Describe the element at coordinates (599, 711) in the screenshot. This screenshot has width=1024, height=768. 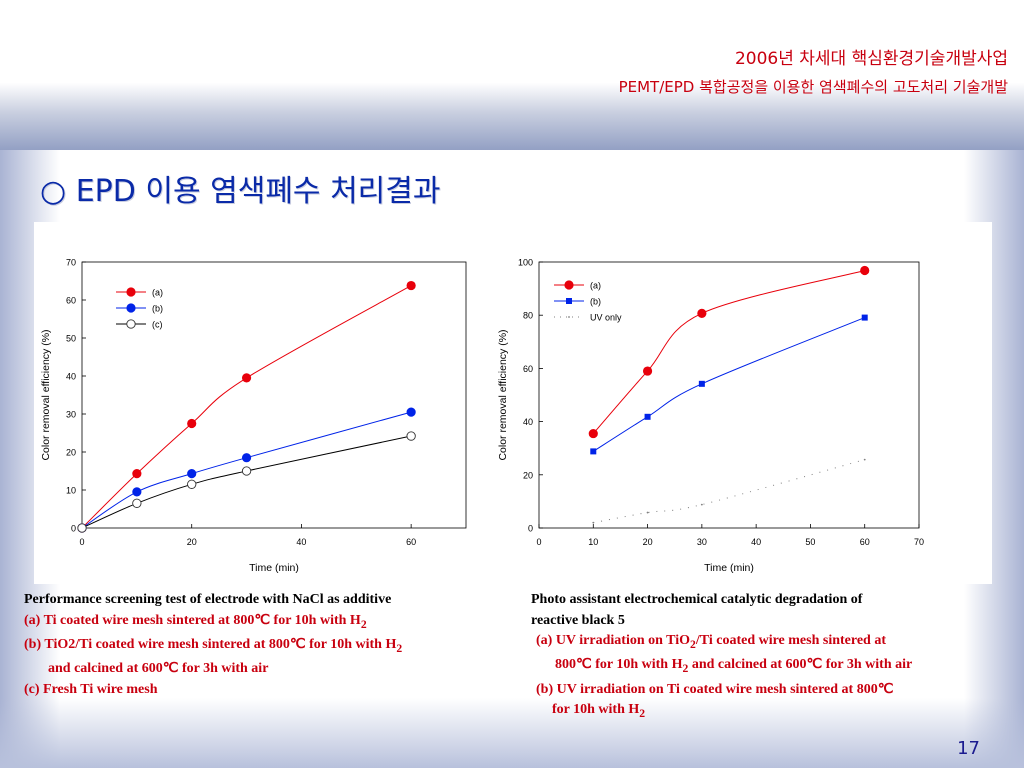
I see `caption-right-b-cont: for 10h with H2` at that location.